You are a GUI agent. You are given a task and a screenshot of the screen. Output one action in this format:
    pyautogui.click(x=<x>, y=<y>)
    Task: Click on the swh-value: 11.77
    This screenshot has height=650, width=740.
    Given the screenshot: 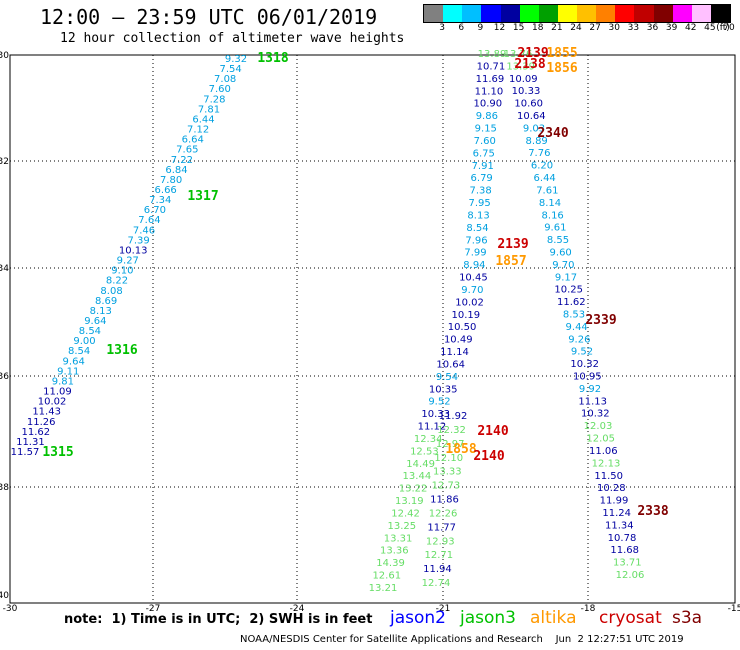 What is the action you would take?
    pyautogui.click(x=441, y=527)
    